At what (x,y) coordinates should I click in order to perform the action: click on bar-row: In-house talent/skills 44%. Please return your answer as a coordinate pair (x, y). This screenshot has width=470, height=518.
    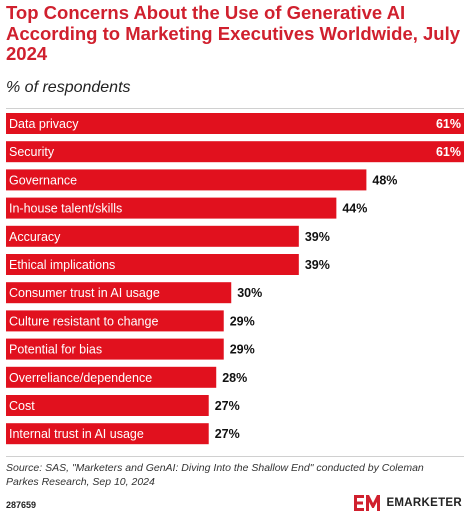
    Looking at the image, I should click on (186, 208).